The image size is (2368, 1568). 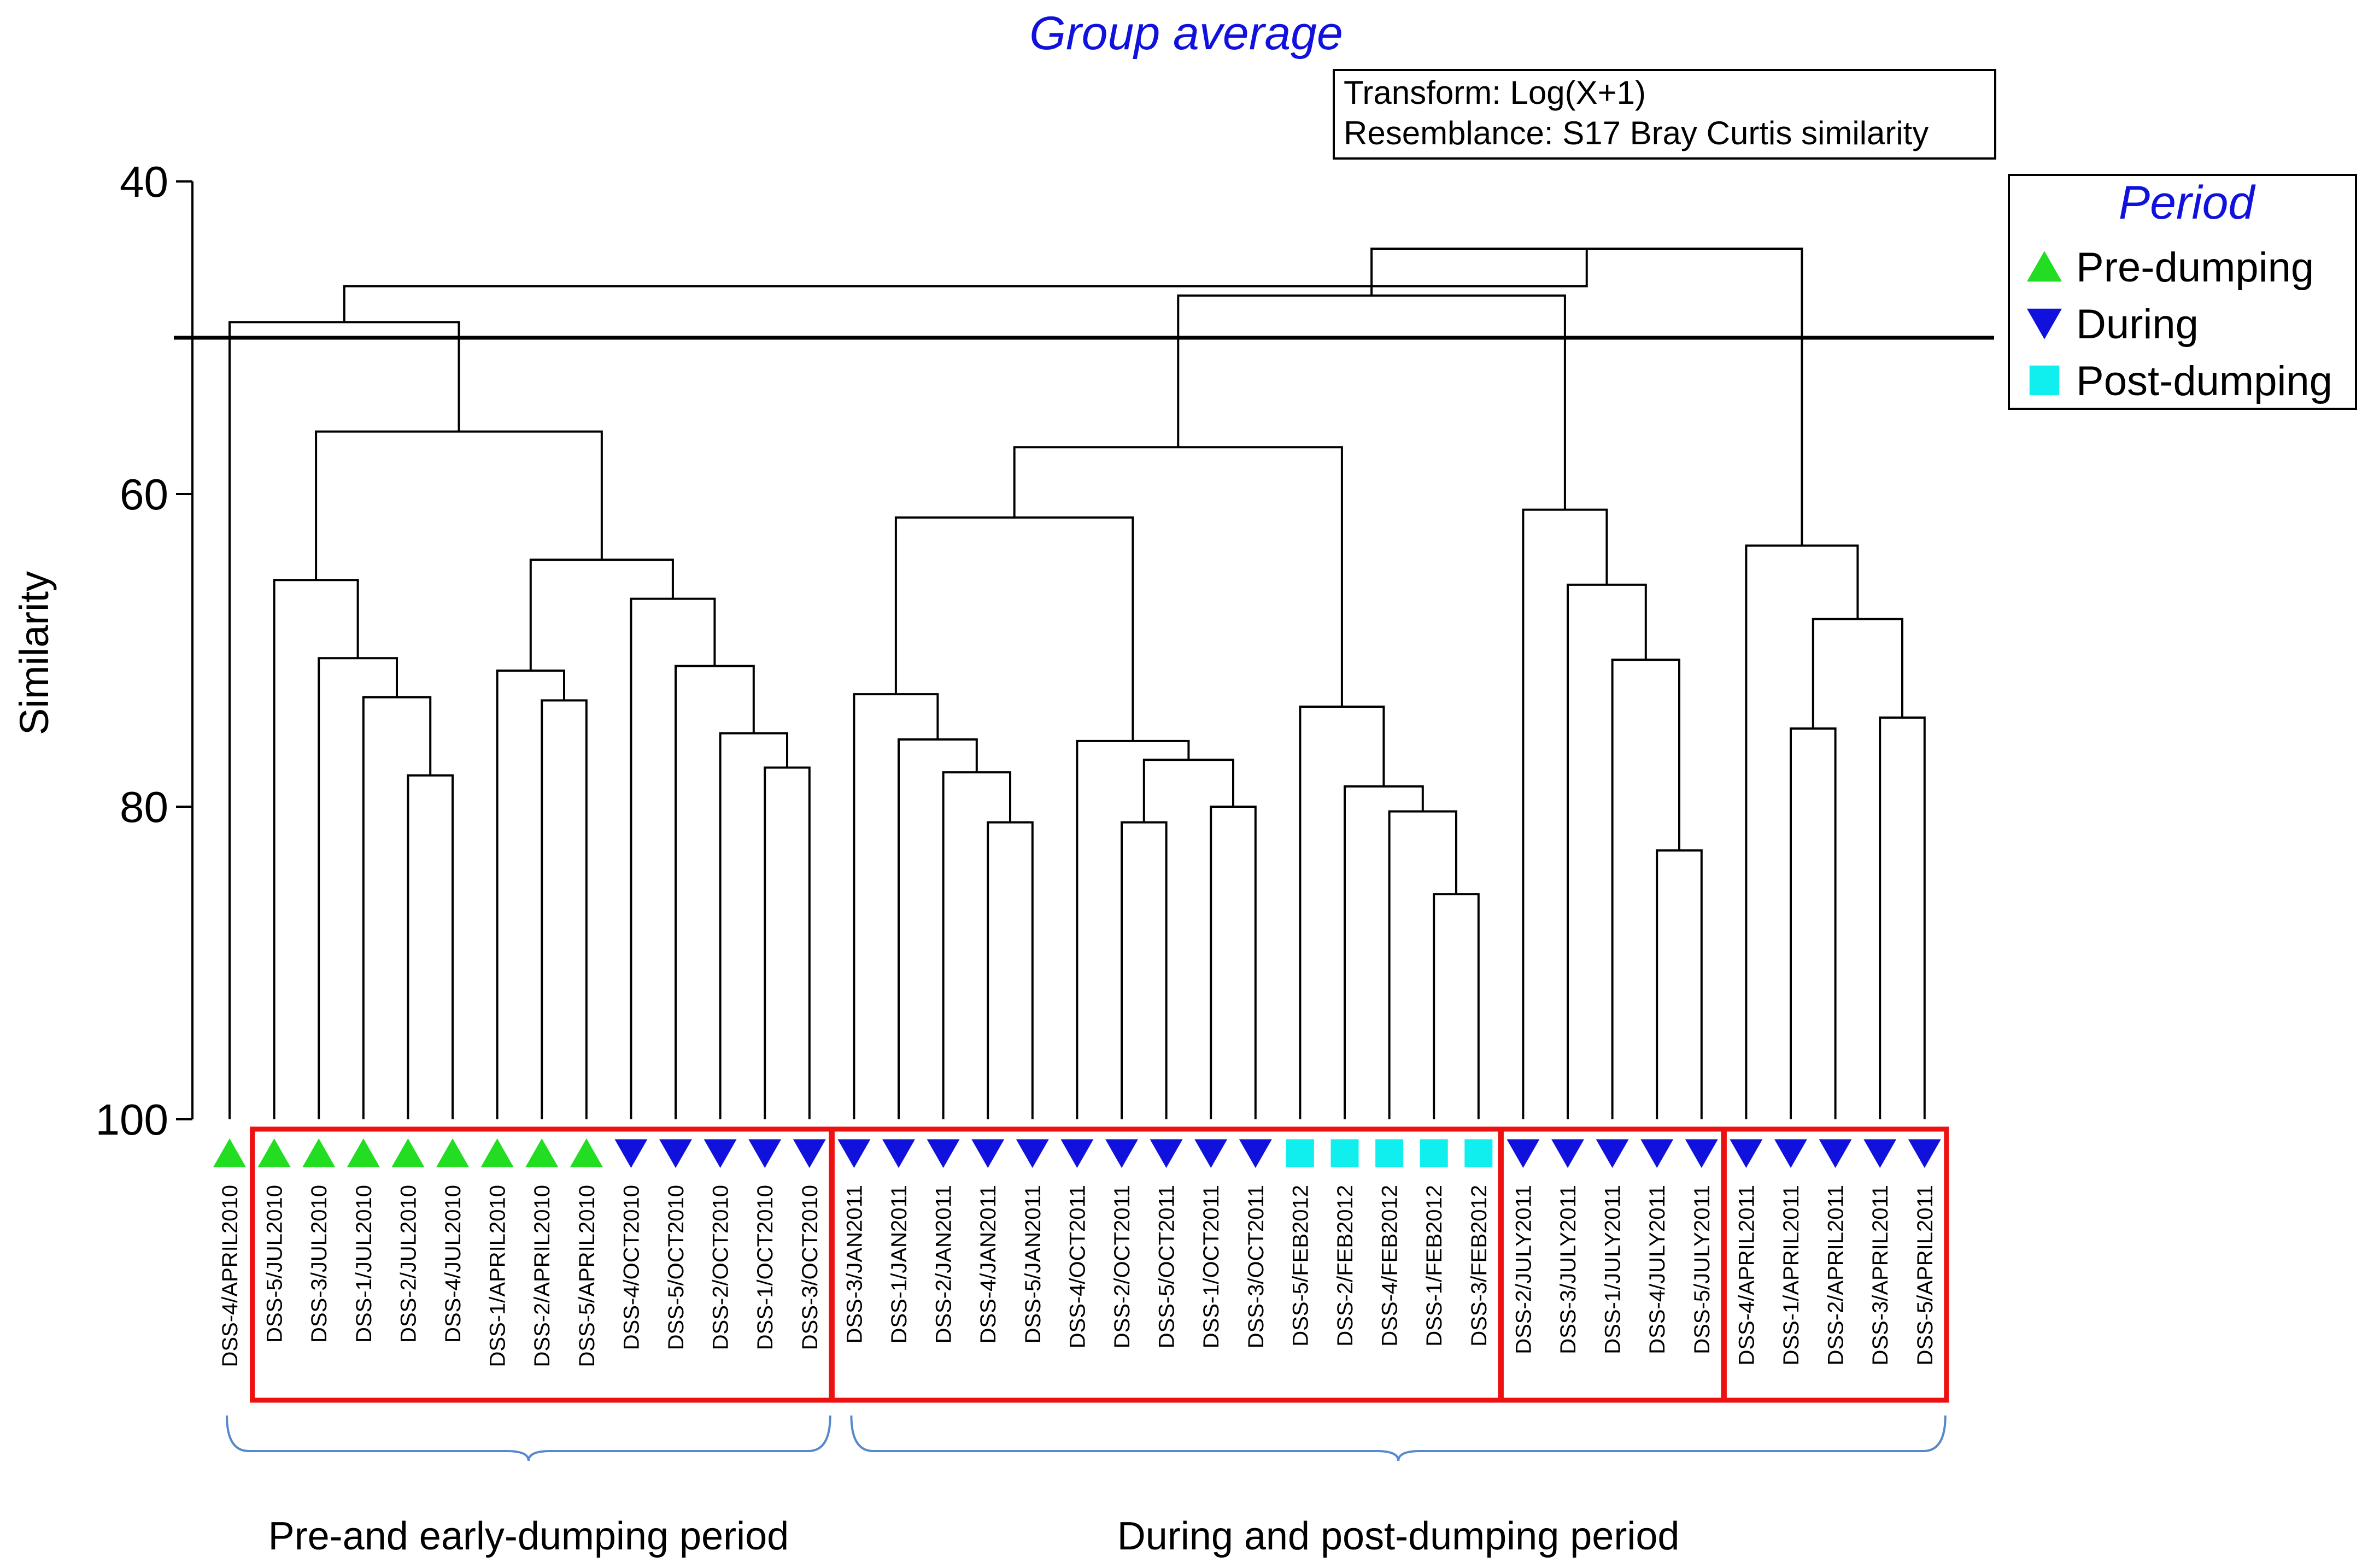 I want to click on leaf-label: DSS-1/JULY2011, so click(x=1613, y=1269).